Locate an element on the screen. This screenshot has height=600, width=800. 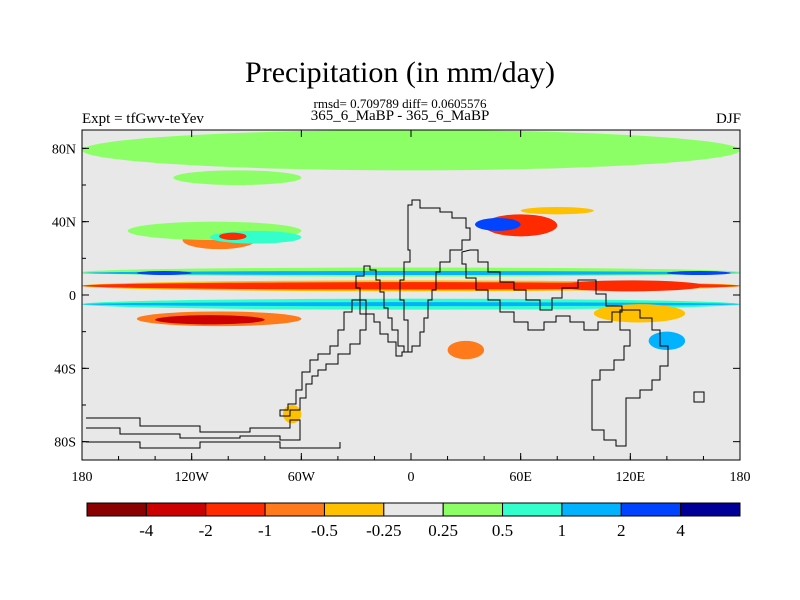
colorbar-label-8: 2 is located at coordinates (621, 530).